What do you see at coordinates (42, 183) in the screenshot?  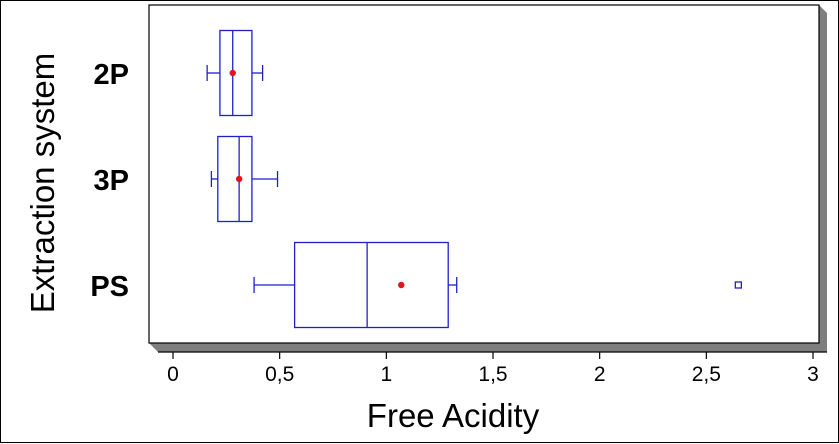 I see `y-axis-title: Extraction system` at bounding box center [42, 183].